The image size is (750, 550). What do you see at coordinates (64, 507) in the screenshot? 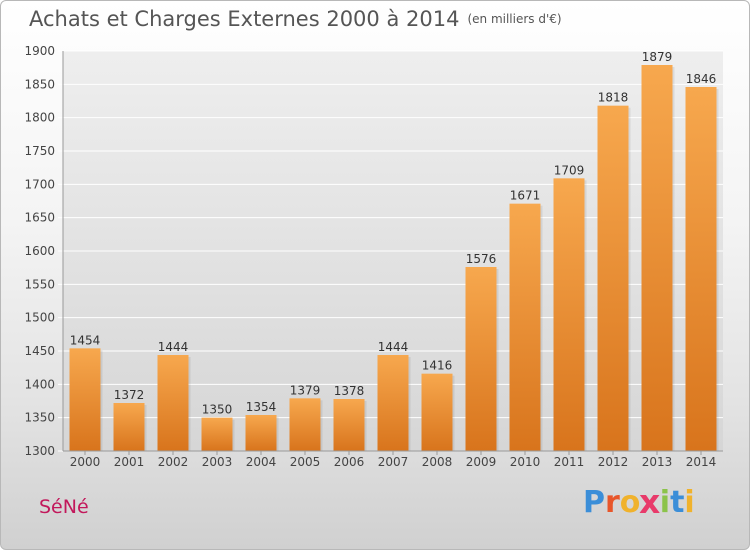
I see `commune-name: SéNé` at bounding box center [64, 507].